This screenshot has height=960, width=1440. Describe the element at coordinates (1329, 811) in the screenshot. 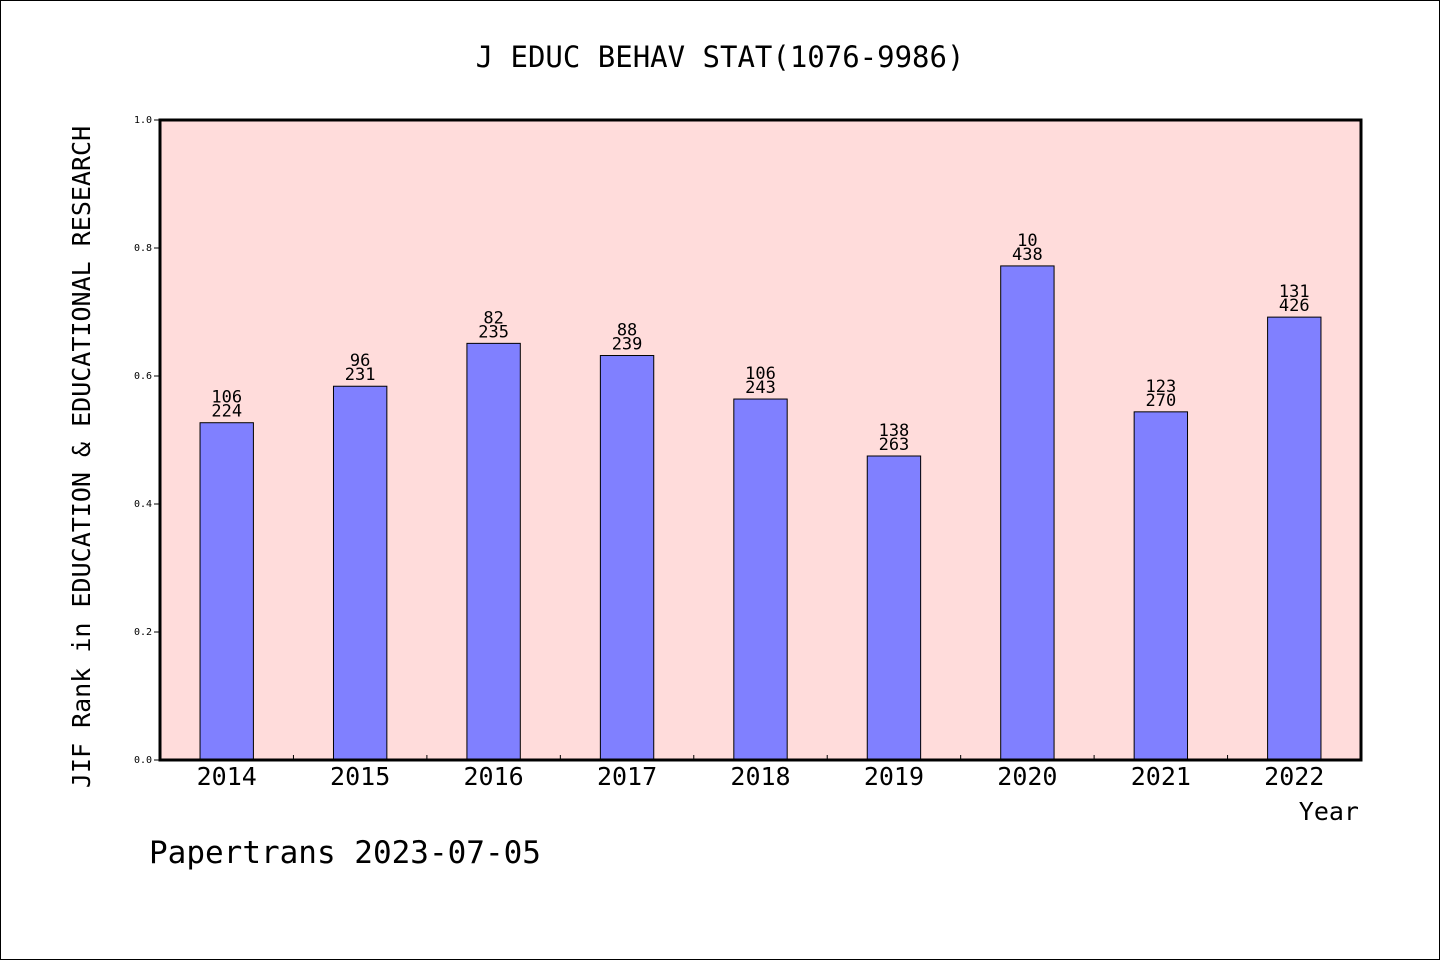

I see `x-axis-label: Year` at that location.